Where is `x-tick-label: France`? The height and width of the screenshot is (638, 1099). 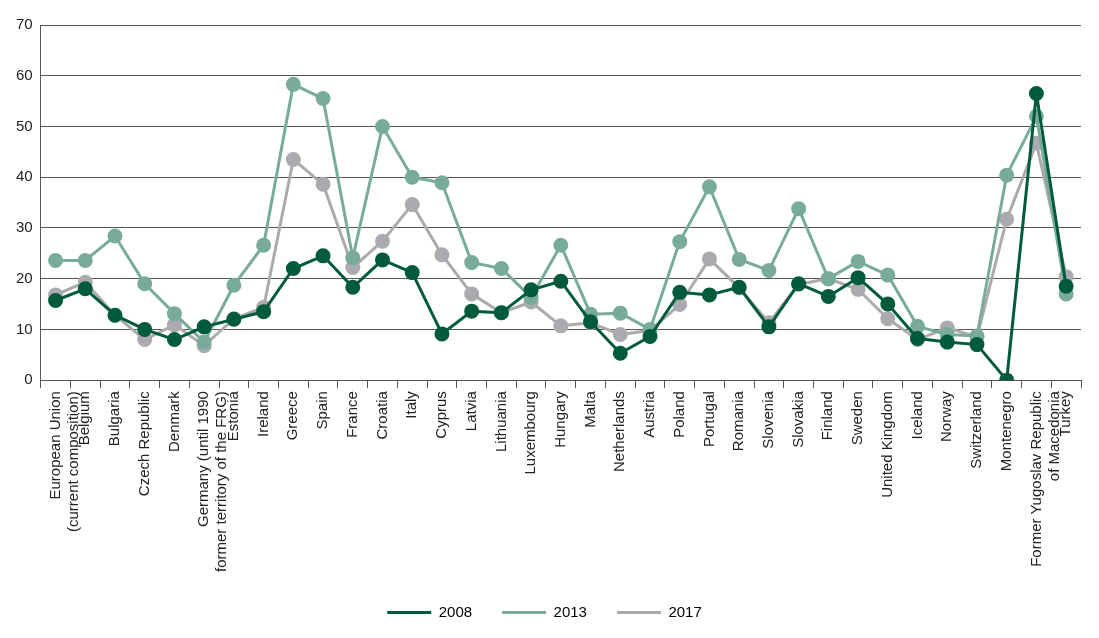 x-tick-label: France is located at coordinates (351, 414).